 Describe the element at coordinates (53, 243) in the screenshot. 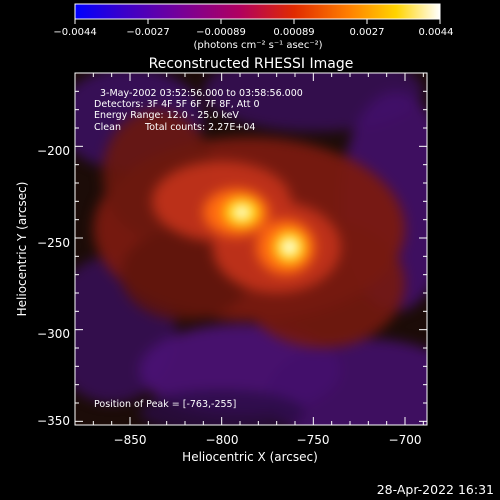

I see `y-tick-label: −250` at that location.